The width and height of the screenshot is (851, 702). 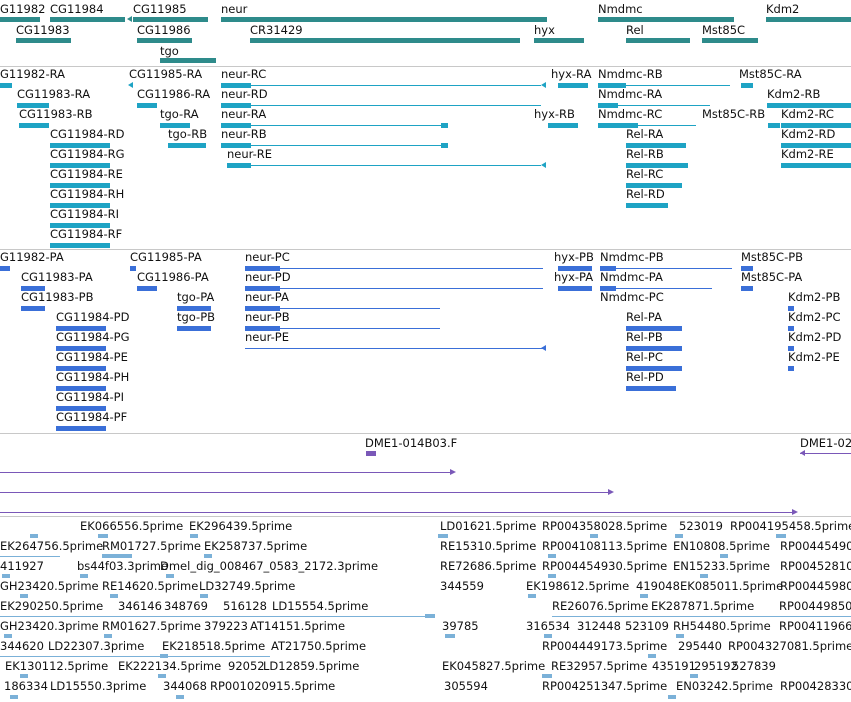 I want to click on est-label: EK045827.5prime, so click(x=494, y=666).